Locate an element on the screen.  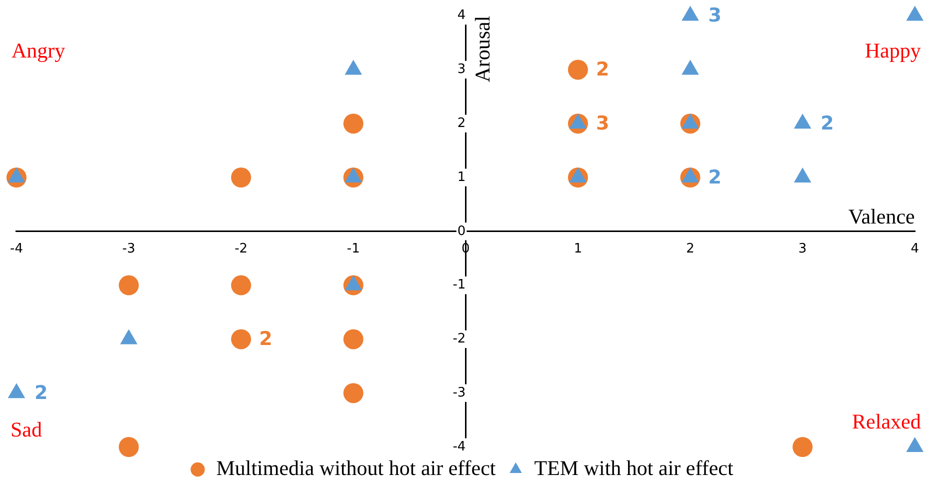
y-tick-label: -3 is located at coordinates (459, 392).